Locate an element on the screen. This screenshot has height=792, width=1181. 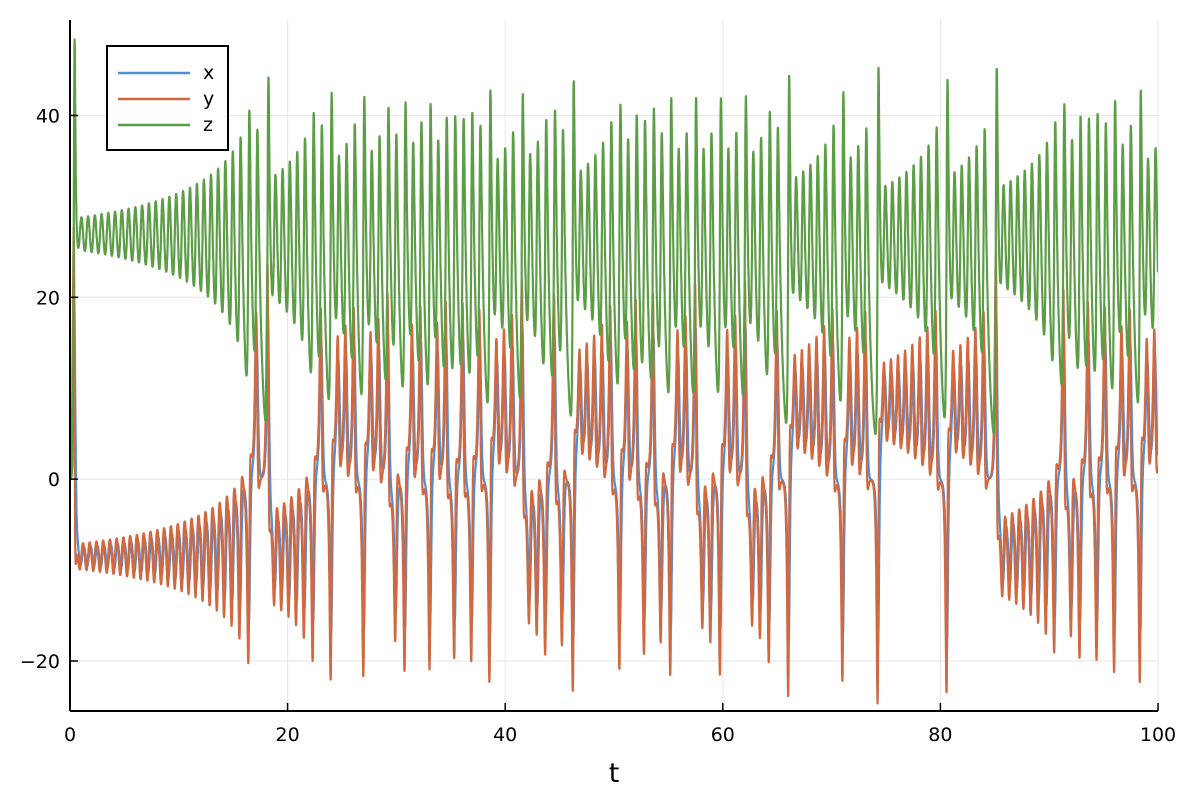
legend-label-x: x is located at coordinates (208, 73).